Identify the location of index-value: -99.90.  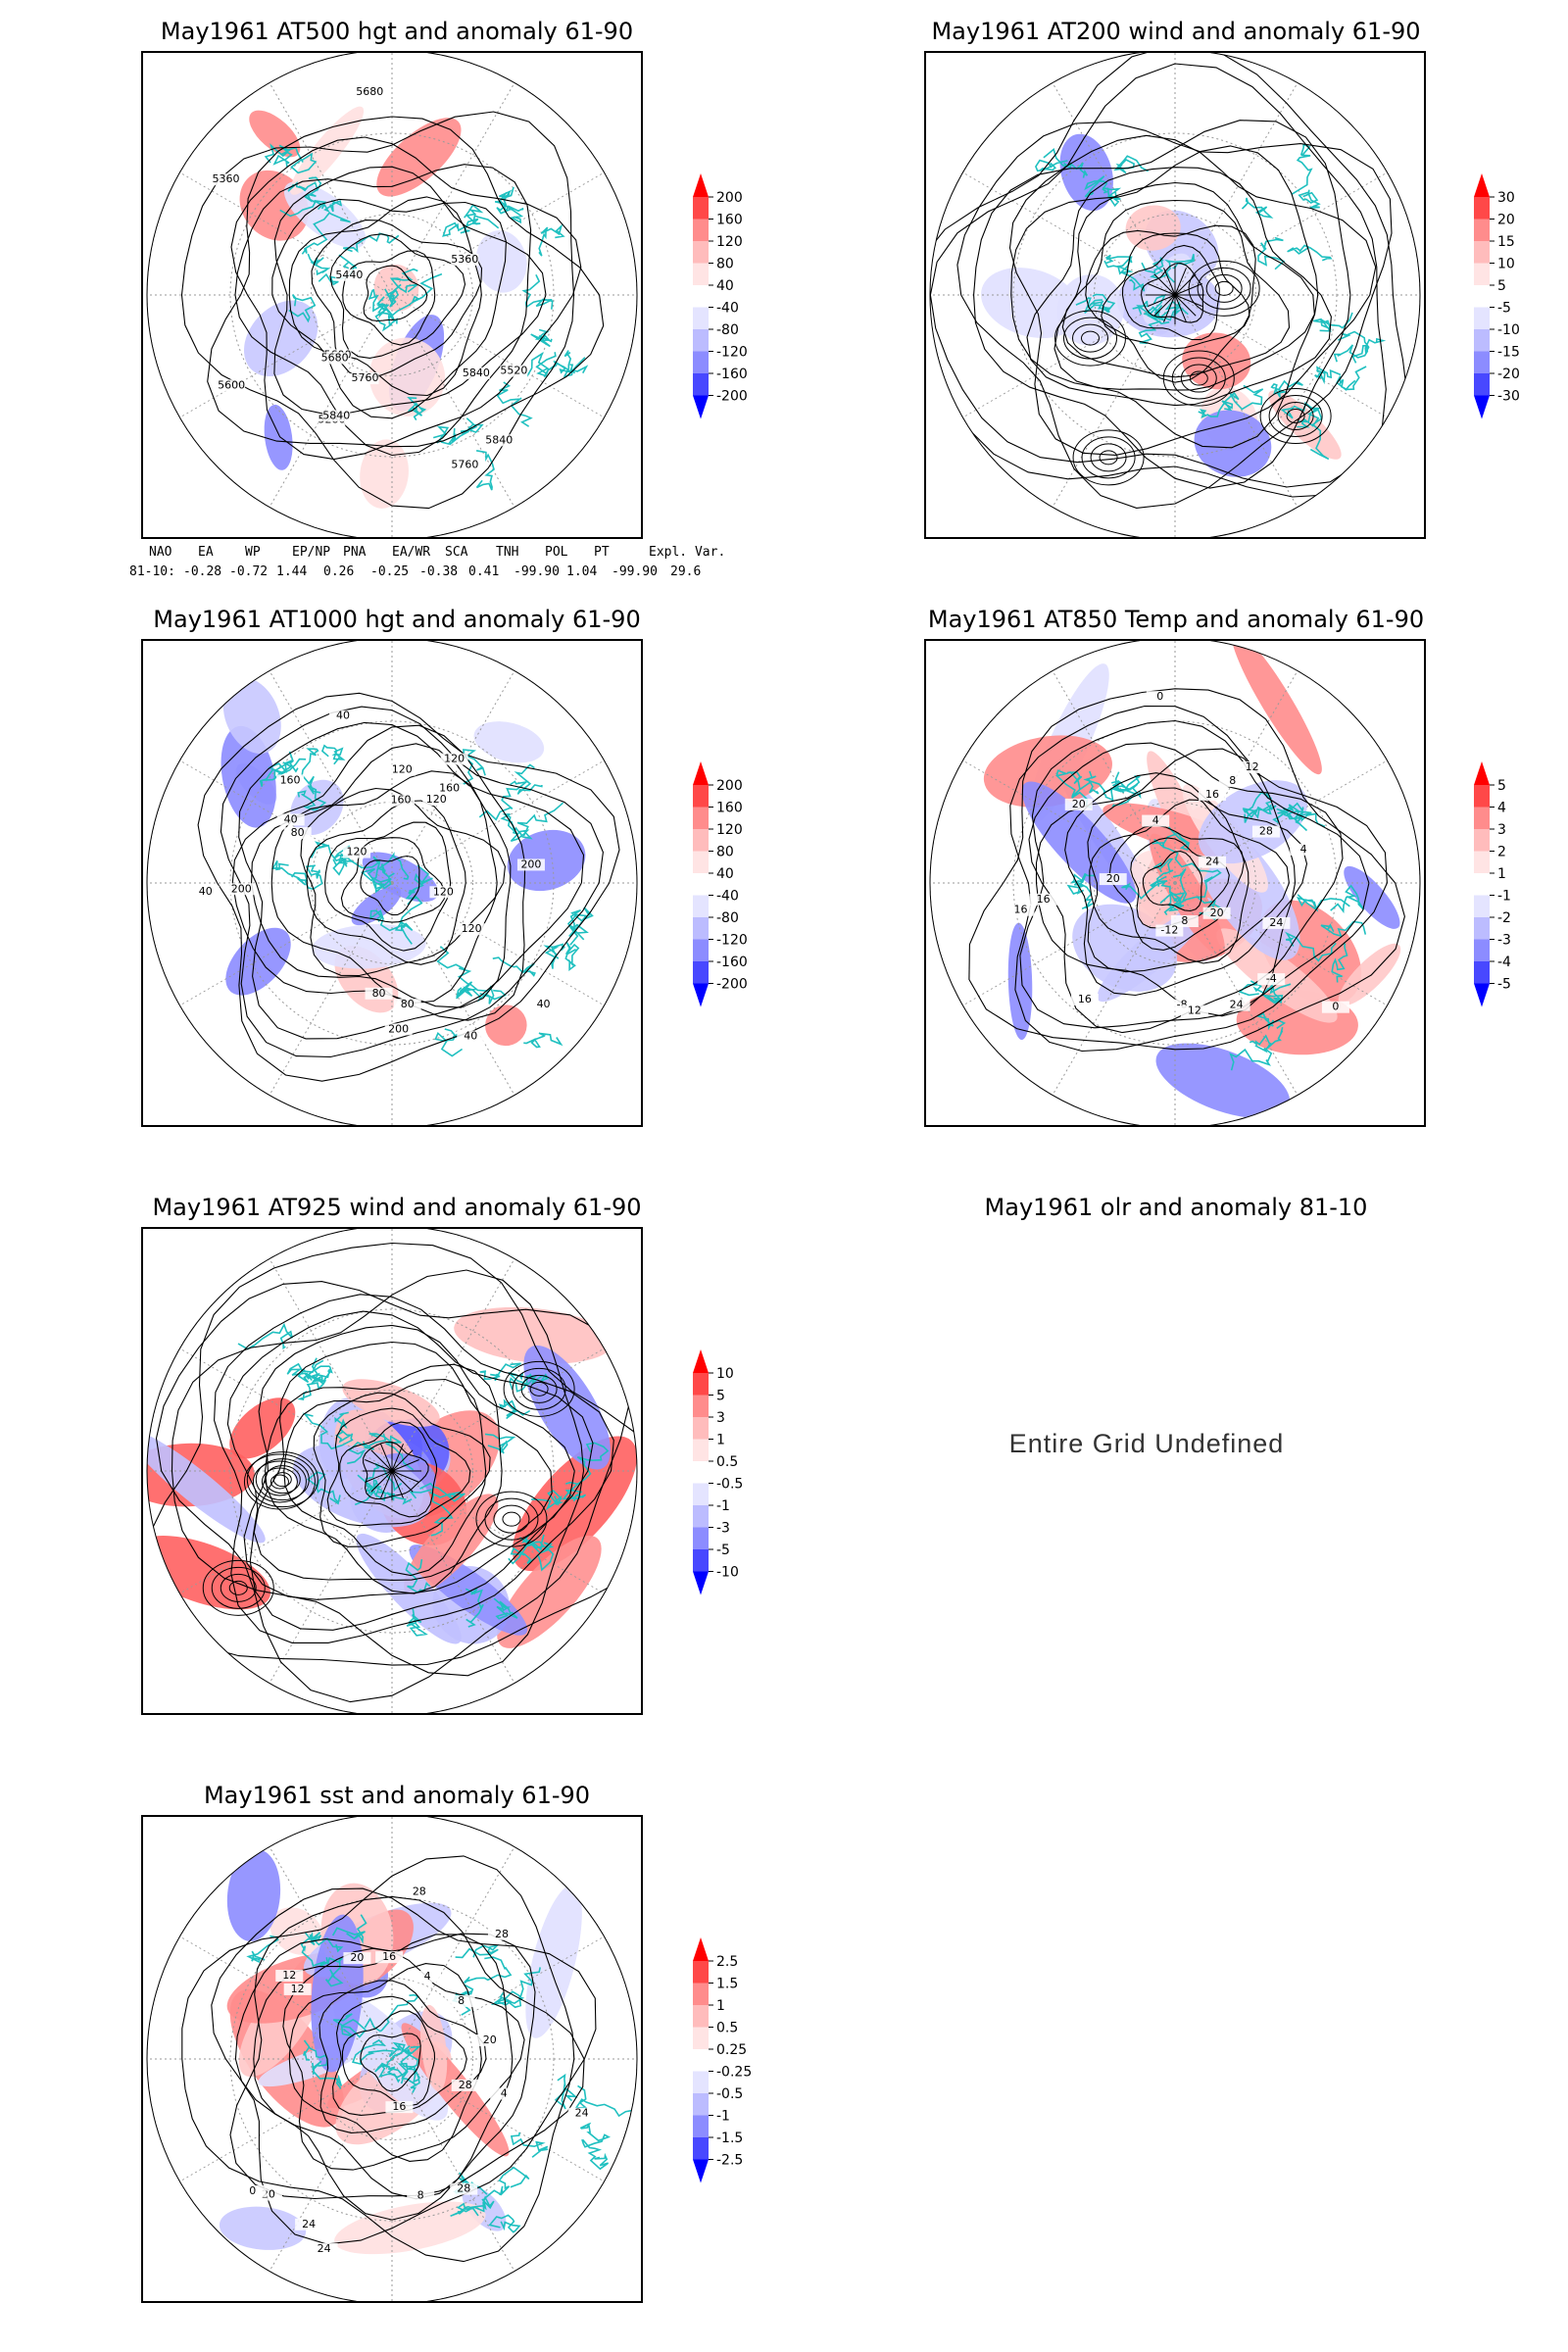
(537, 571).